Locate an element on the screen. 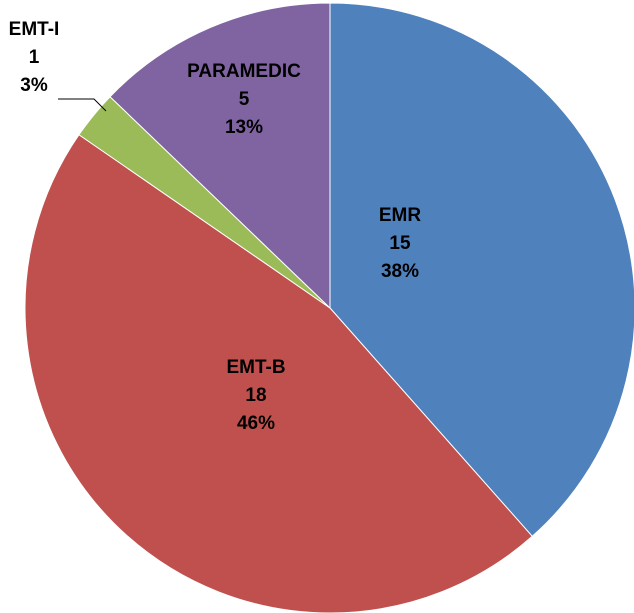 Image resolution: width=634 pixels, height=613 pixels. slice-label: EMT-B is located at coordinates (255, 367).